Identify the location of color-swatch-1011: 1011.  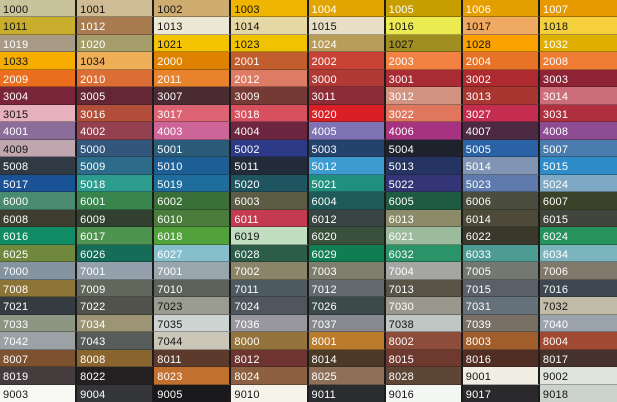
(39, 26).